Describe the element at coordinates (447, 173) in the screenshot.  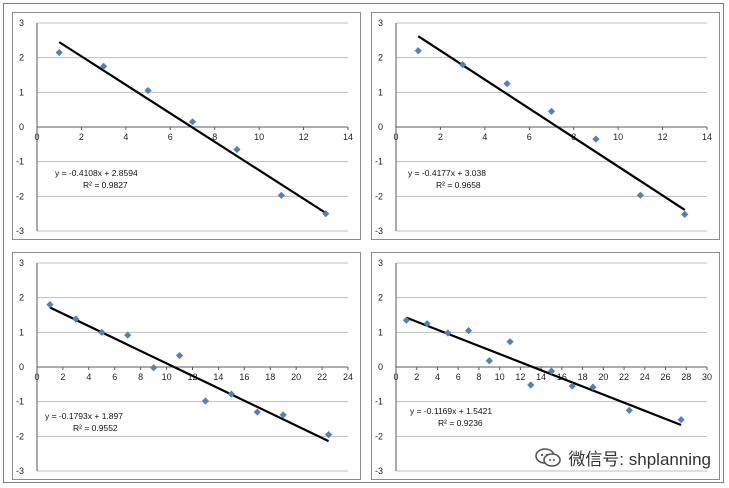
I see `trendline-equation: y = -0.4177x + 3.038` at that location.